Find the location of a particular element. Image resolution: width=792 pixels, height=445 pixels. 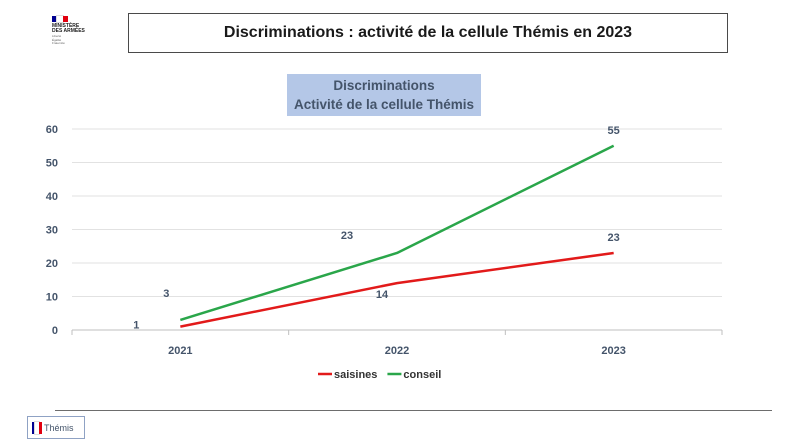

flag-red is located at coordinates (65, 19).